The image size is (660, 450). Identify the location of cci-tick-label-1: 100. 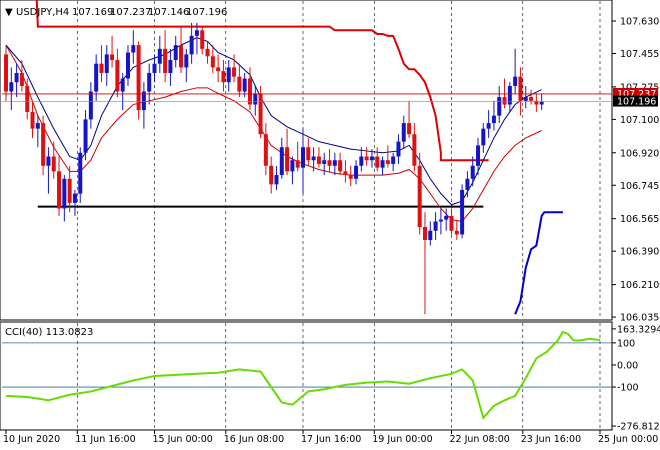
(626, 343).